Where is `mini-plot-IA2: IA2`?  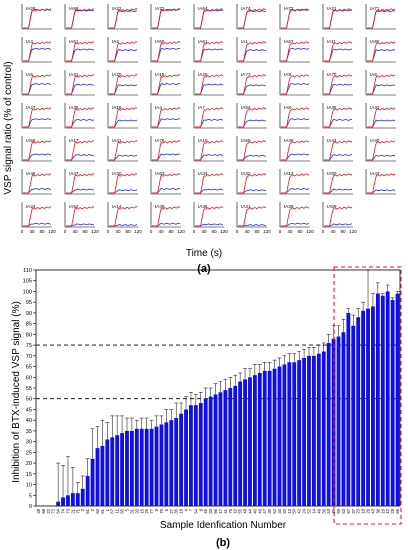 mini-plot-IA2: IA2 is located at coordinates (122, 50).